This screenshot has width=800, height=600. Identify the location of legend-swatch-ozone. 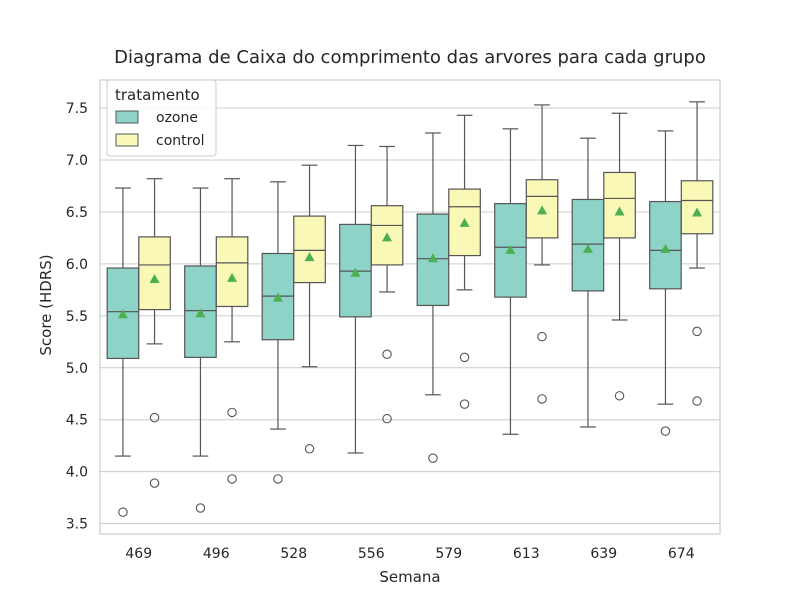
(127, 117).